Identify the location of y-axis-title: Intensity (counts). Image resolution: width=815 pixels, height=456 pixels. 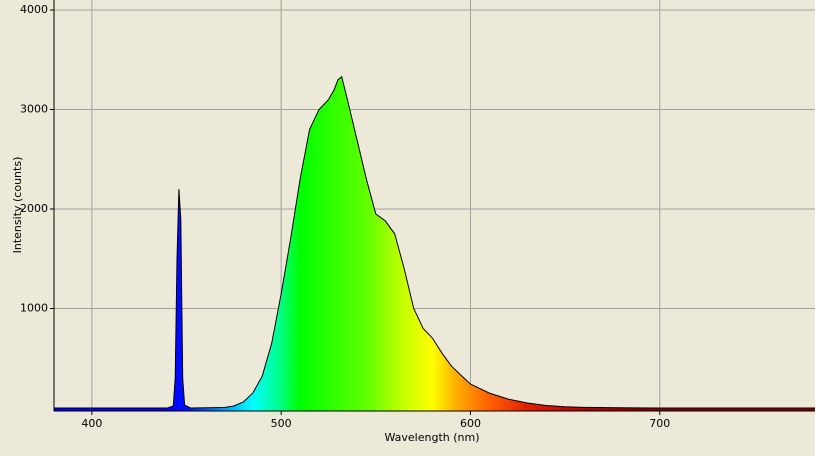
(17, 205).